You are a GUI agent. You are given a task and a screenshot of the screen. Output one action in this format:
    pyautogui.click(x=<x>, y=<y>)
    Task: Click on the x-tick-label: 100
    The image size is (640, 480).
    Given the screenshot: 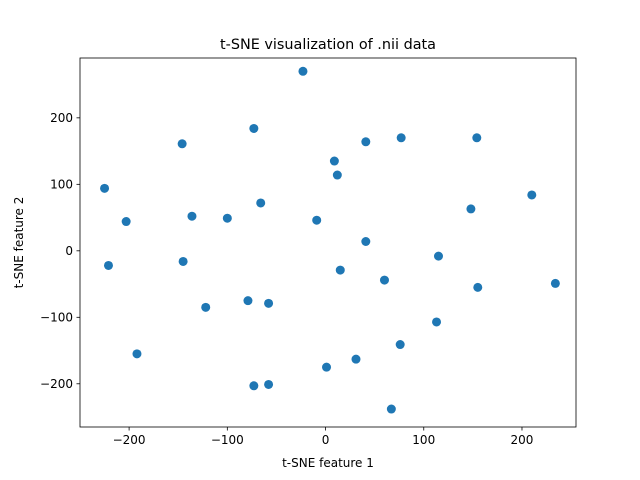 What is the action you would take?
    pyautogui.click(x=423, y=440)
    